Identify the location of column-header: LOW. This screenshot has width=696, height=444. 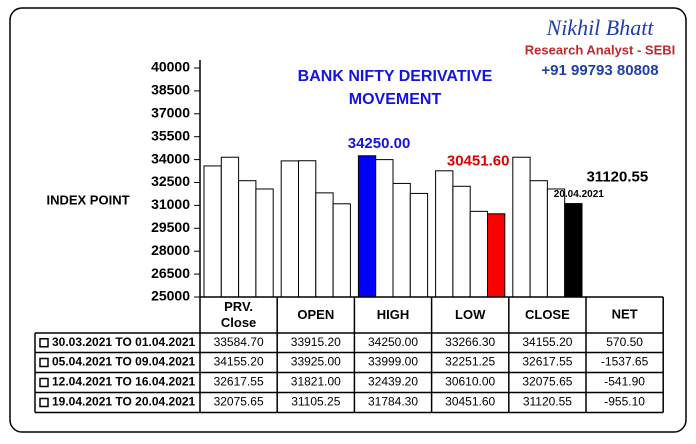
(470, 314).